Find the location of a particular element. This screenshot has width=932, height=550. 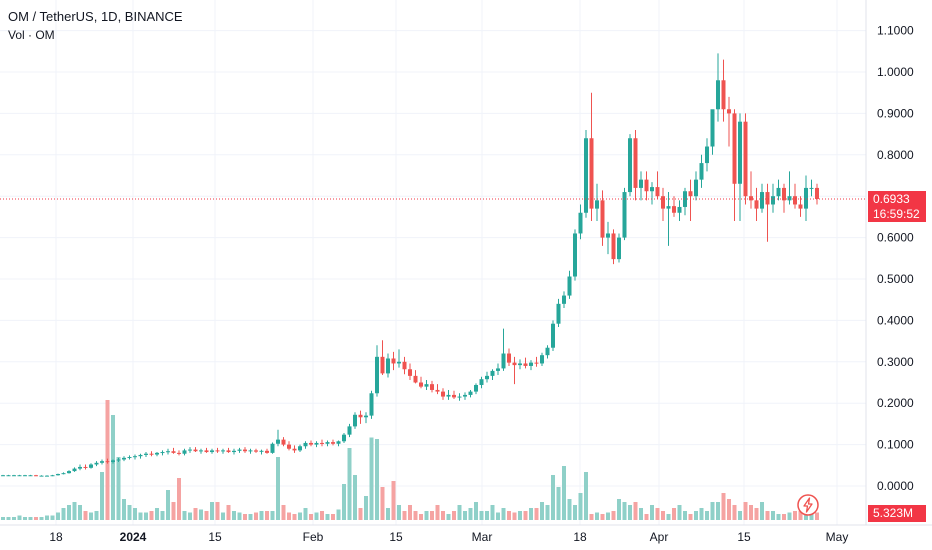

price-tick-label: 0.6000 is located at coordinates (895, 238).